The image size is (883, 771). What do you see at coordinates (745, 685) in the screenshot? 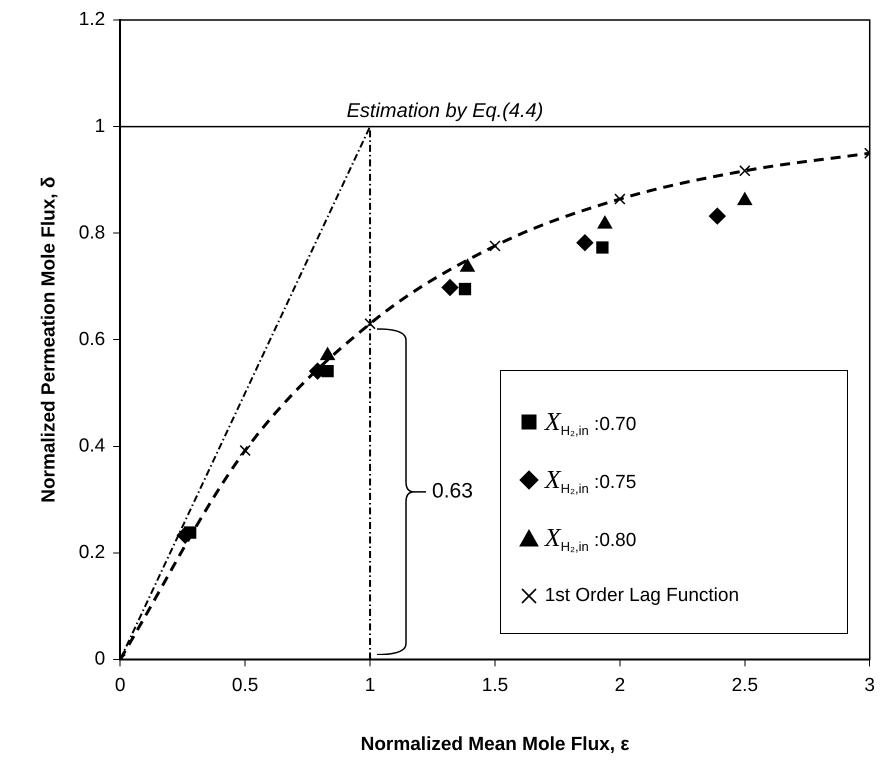
I see `x-tick-label: 2.5` at bounding box center [745, 685].